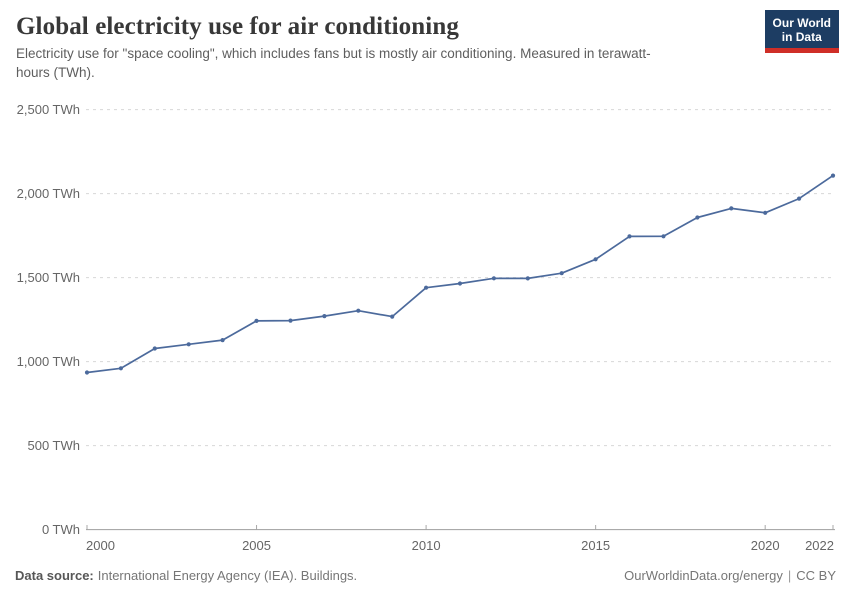 This screenshot has height=600, width=850. Describe the element at coordinates (816, 575) in the screenshot. I see `license-label: CC BY` at that location.